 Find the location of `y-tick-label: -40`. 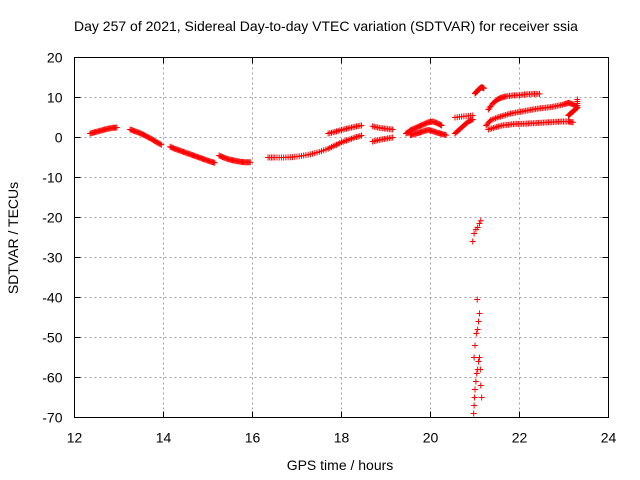

y-tick-label: -40 is located at coordinates (52, 298).